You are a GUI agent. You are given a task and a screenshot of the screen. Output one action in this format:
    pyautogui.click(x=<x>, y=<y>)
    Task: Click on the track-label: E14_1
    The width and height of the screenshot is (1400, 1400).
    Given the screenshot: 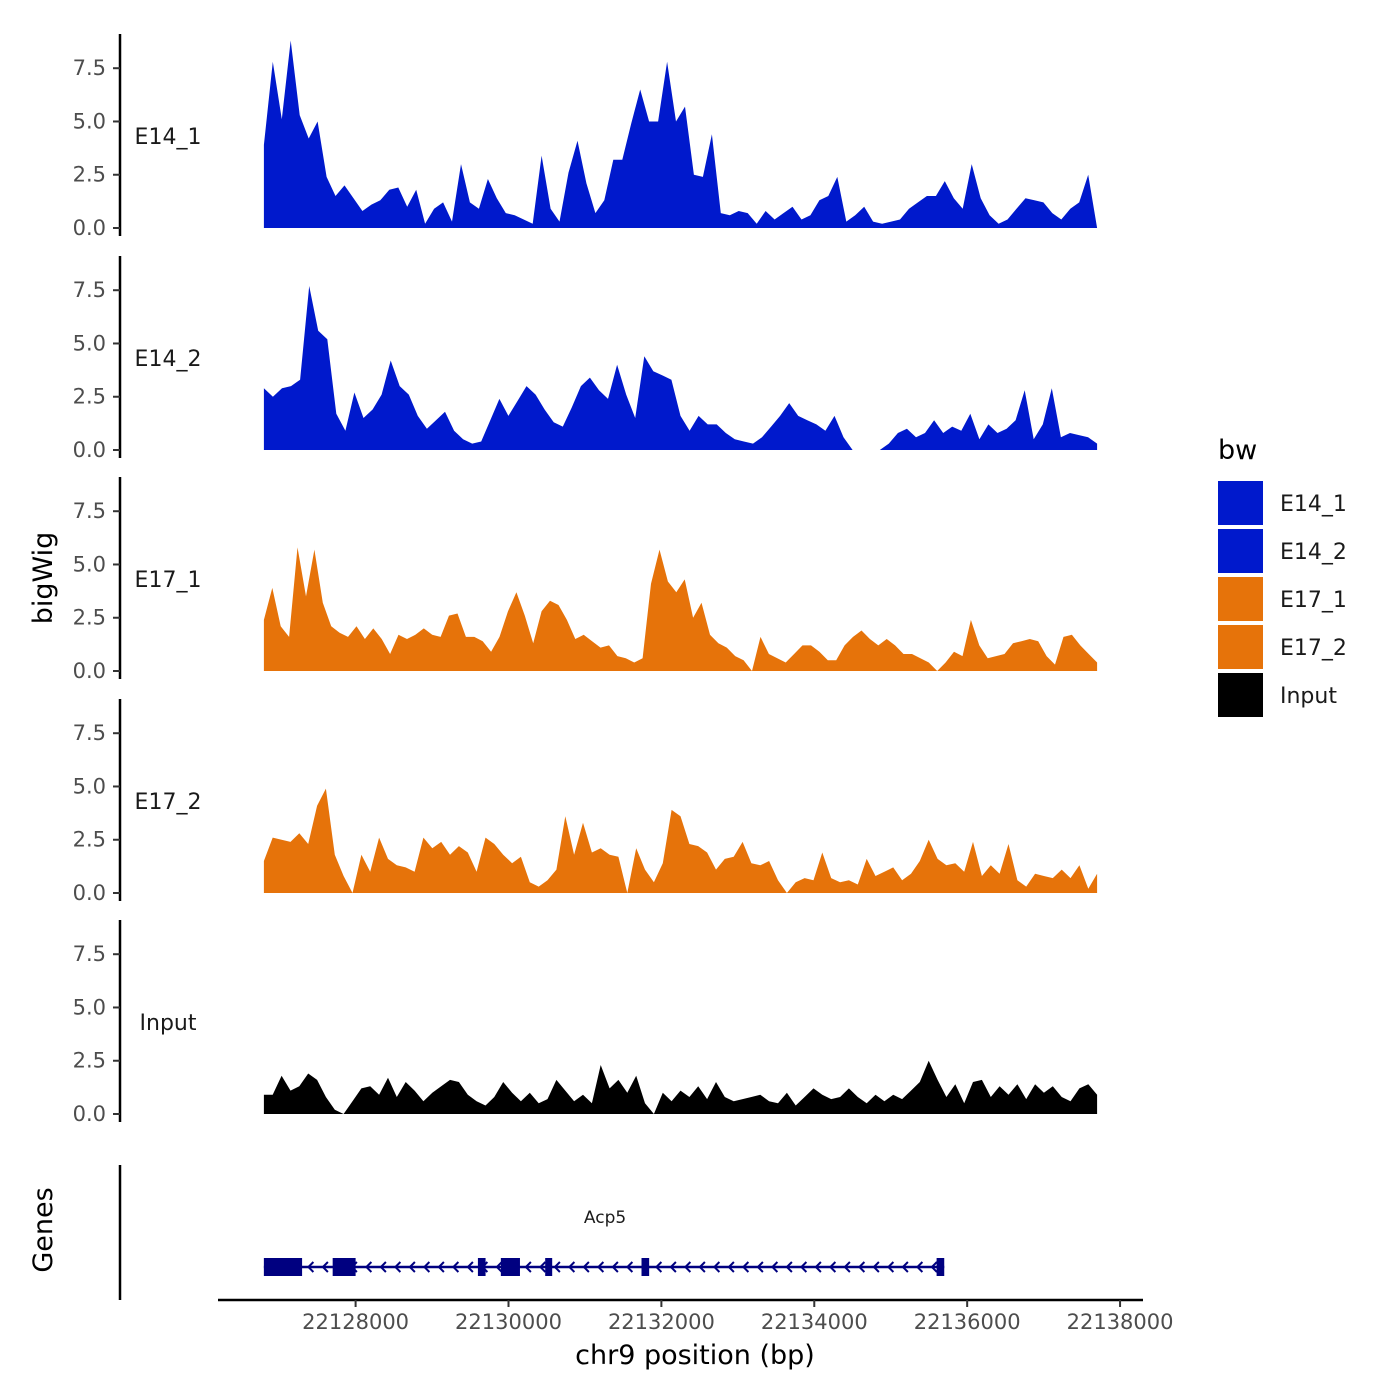 What is the action you would take?
    pyautogui.click(x=168, y=137)
    